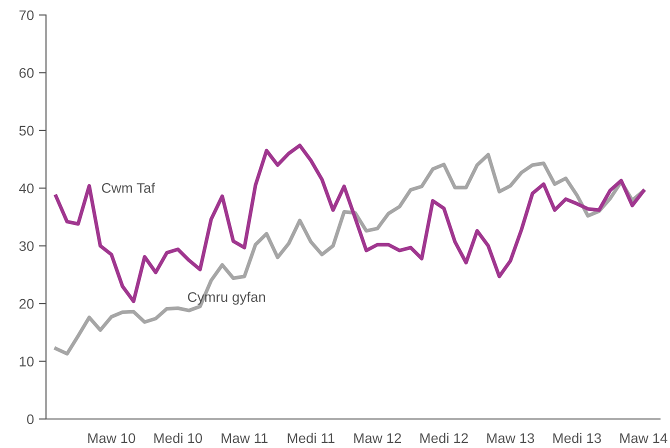  Describe the element at coordinates (227, 298) in the screenshot. I see `series-label: Cymru gyfan` at that location.